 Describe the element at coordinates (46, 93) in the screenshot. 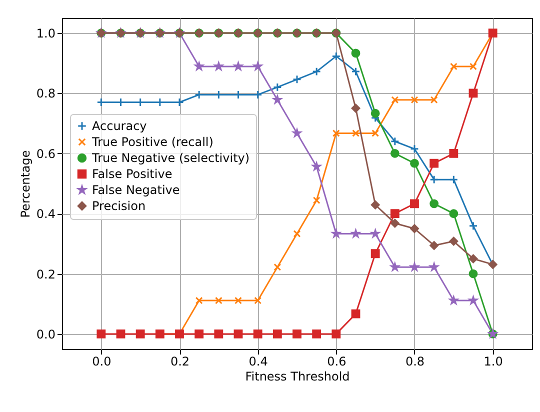

I see `y-tick-label: 0.8` at that location.